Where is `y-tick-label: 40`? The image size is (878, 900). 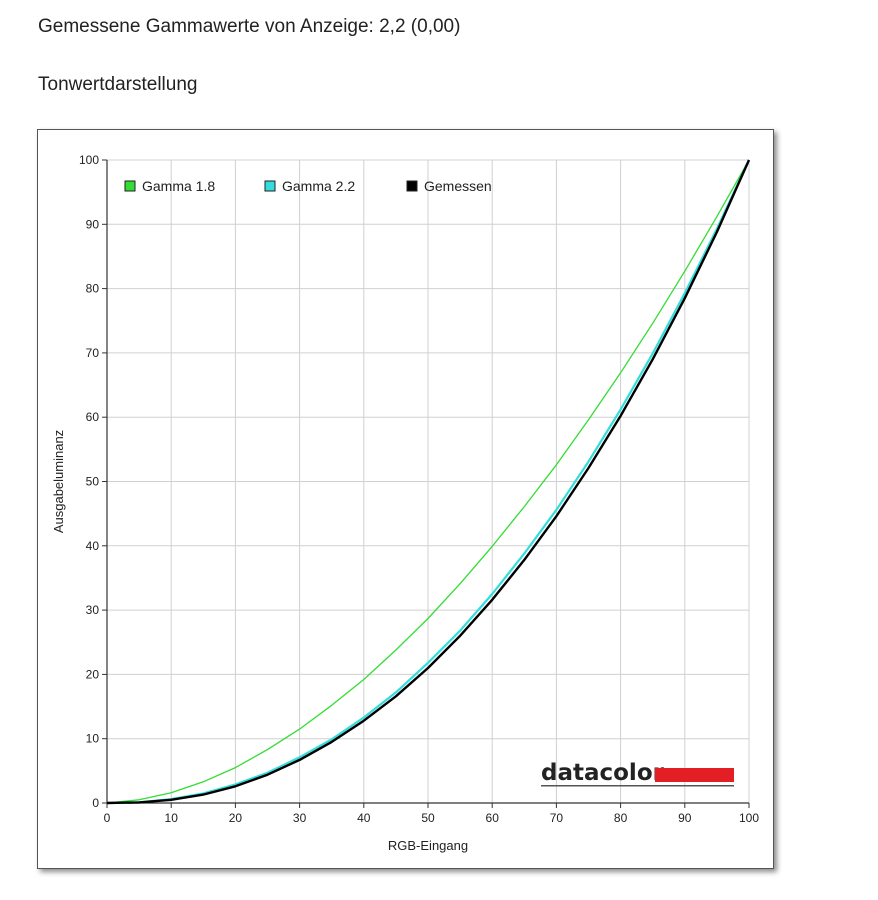
y-tick-label: 40 is located at coordinates (93, 546).